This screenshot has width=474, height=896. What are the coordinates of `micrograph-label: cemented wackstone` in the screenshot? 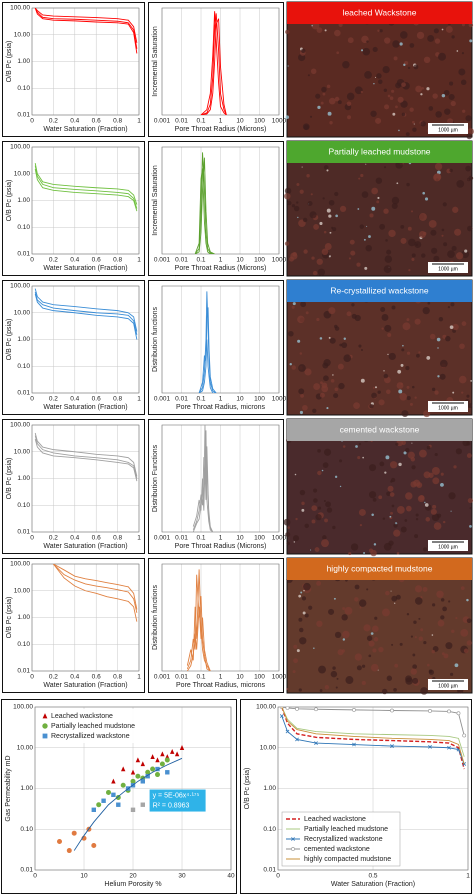 It's located at (380, 429).